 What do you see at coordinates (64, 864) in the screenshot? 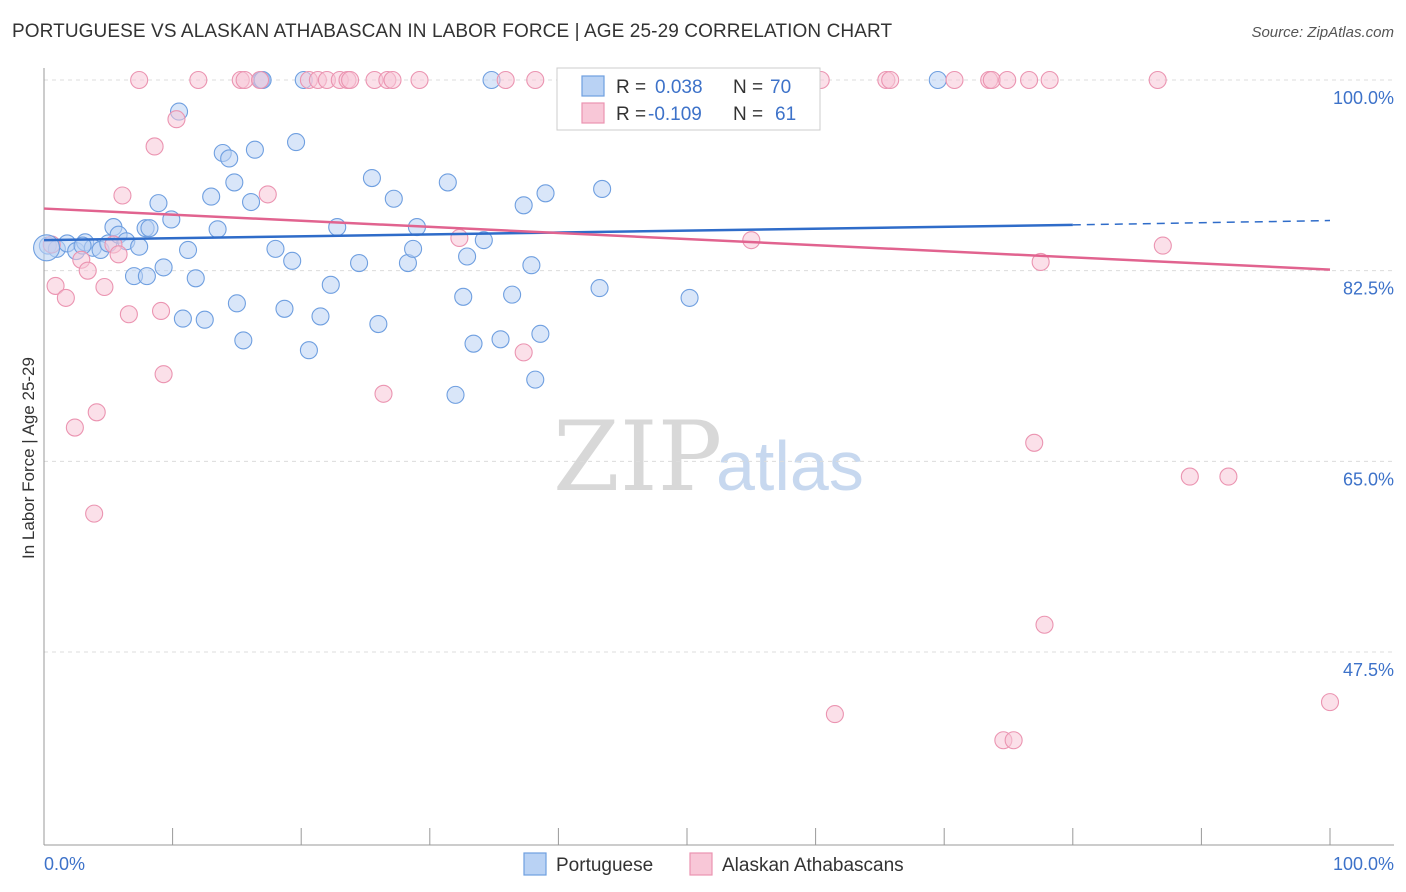
I see `x-tick-label-min: 0.0%` at bounding box center [64, 864].